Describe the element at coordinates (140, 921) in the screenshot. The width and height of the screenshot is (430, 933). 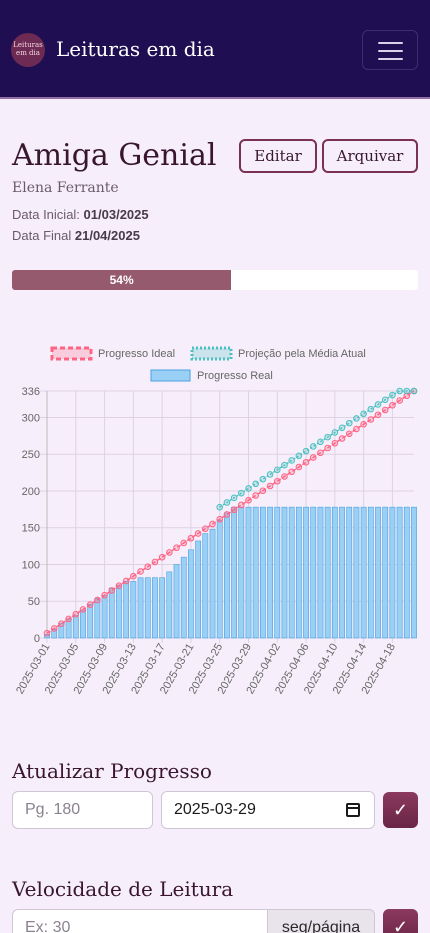
I see `speed-input: Ex: 30` at that location.